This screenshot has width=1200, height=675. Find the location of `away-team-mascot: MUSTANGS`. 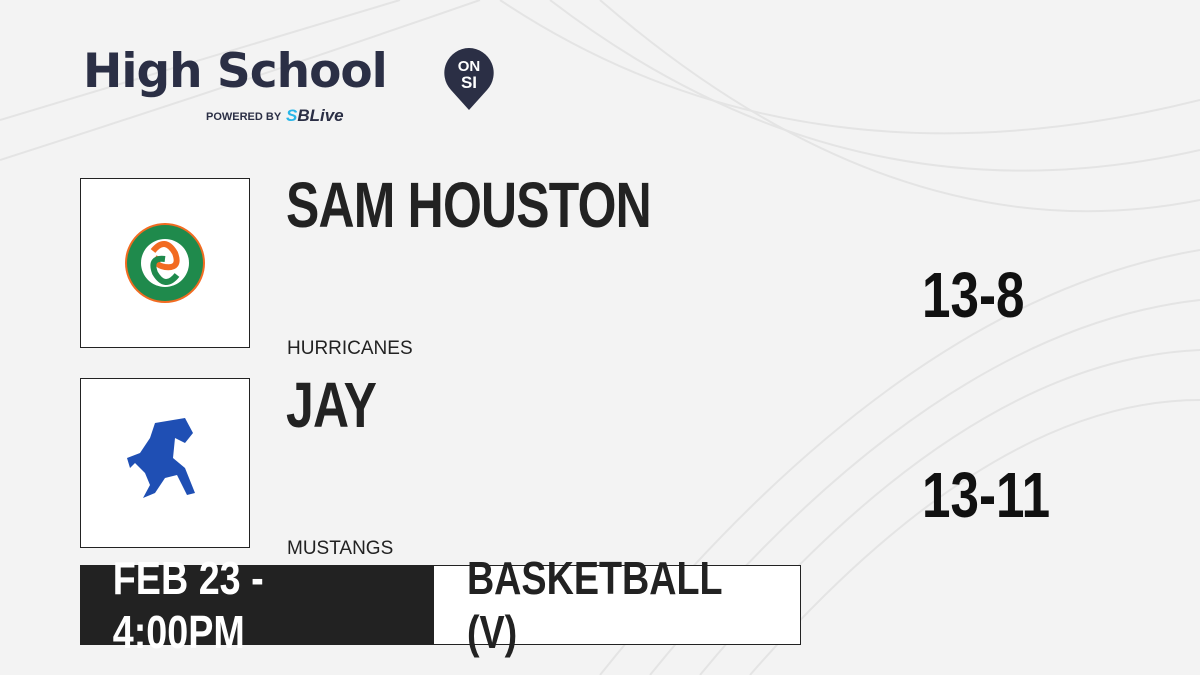

away-team-mascot: MUSTANGS is located at coordinates (340, 548).